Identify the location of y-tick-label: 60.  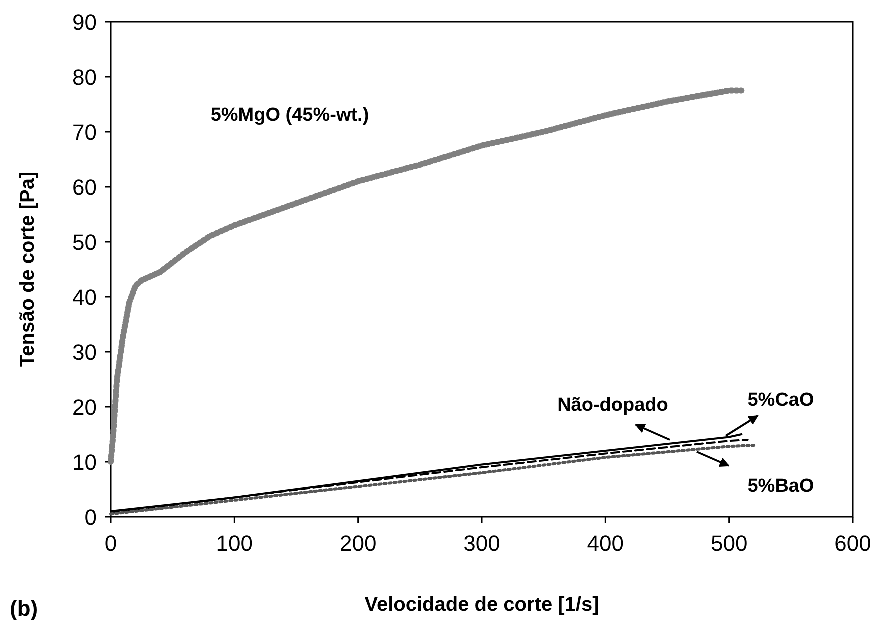
(84, 187).